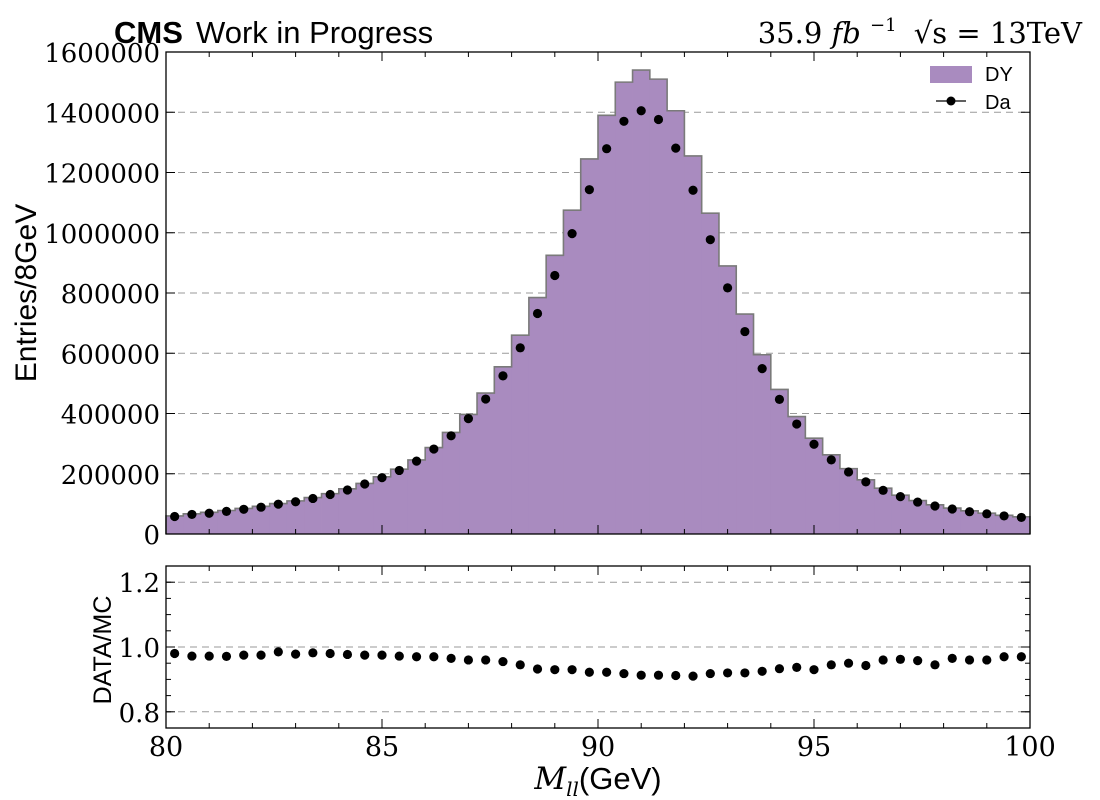  What do you see at coordinates (845, 33) in the screenshot?
I see `lumi-unit: fb` at bounding box center [845, 33].